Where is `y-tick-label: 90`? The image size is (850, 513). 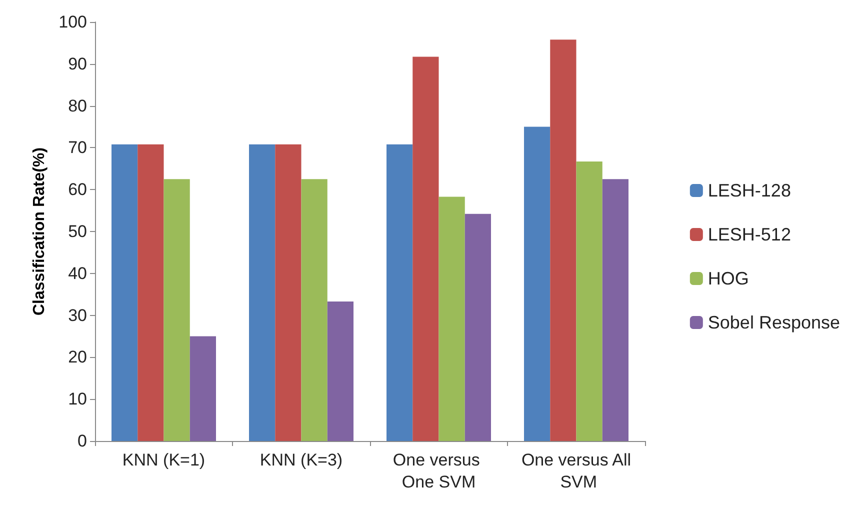
y-tick-label: 90 is located at coordinates (77, 64).